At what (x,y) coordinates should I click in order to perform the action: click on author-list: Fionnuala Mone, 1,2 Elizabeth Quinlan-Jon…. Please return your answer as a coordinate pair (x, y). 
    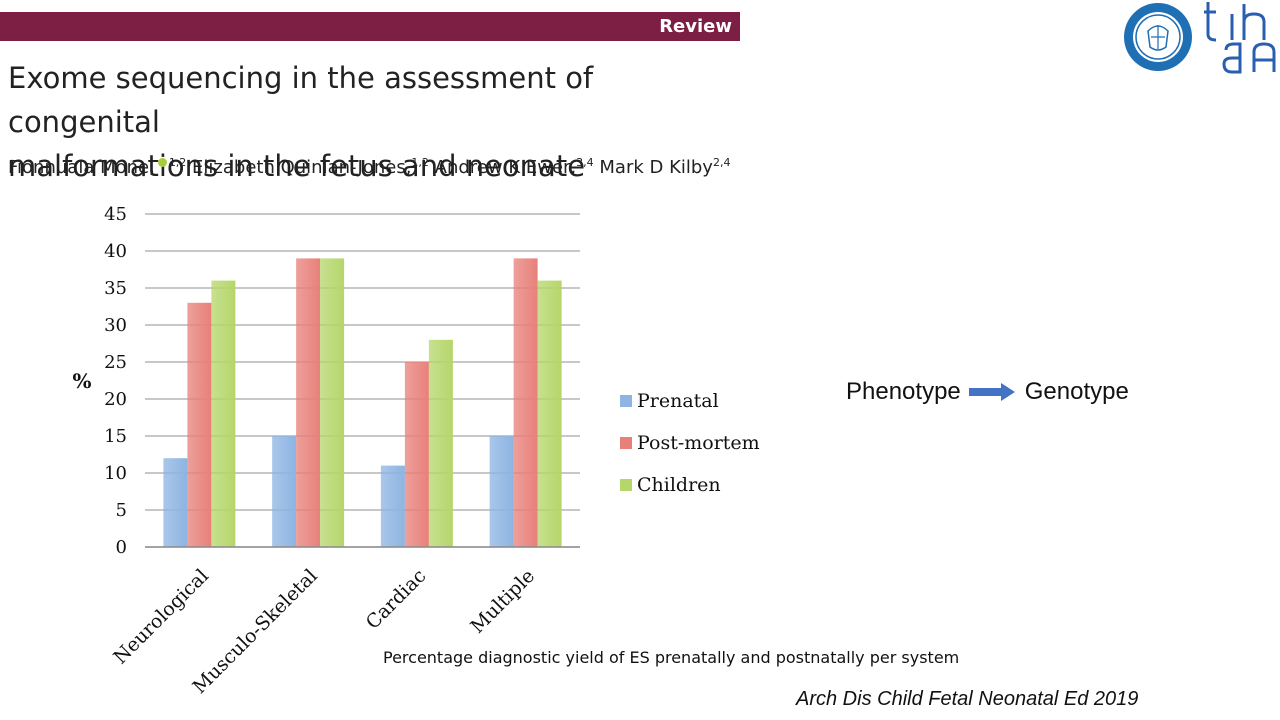
    Looking at the image, I should click on (369, 167).